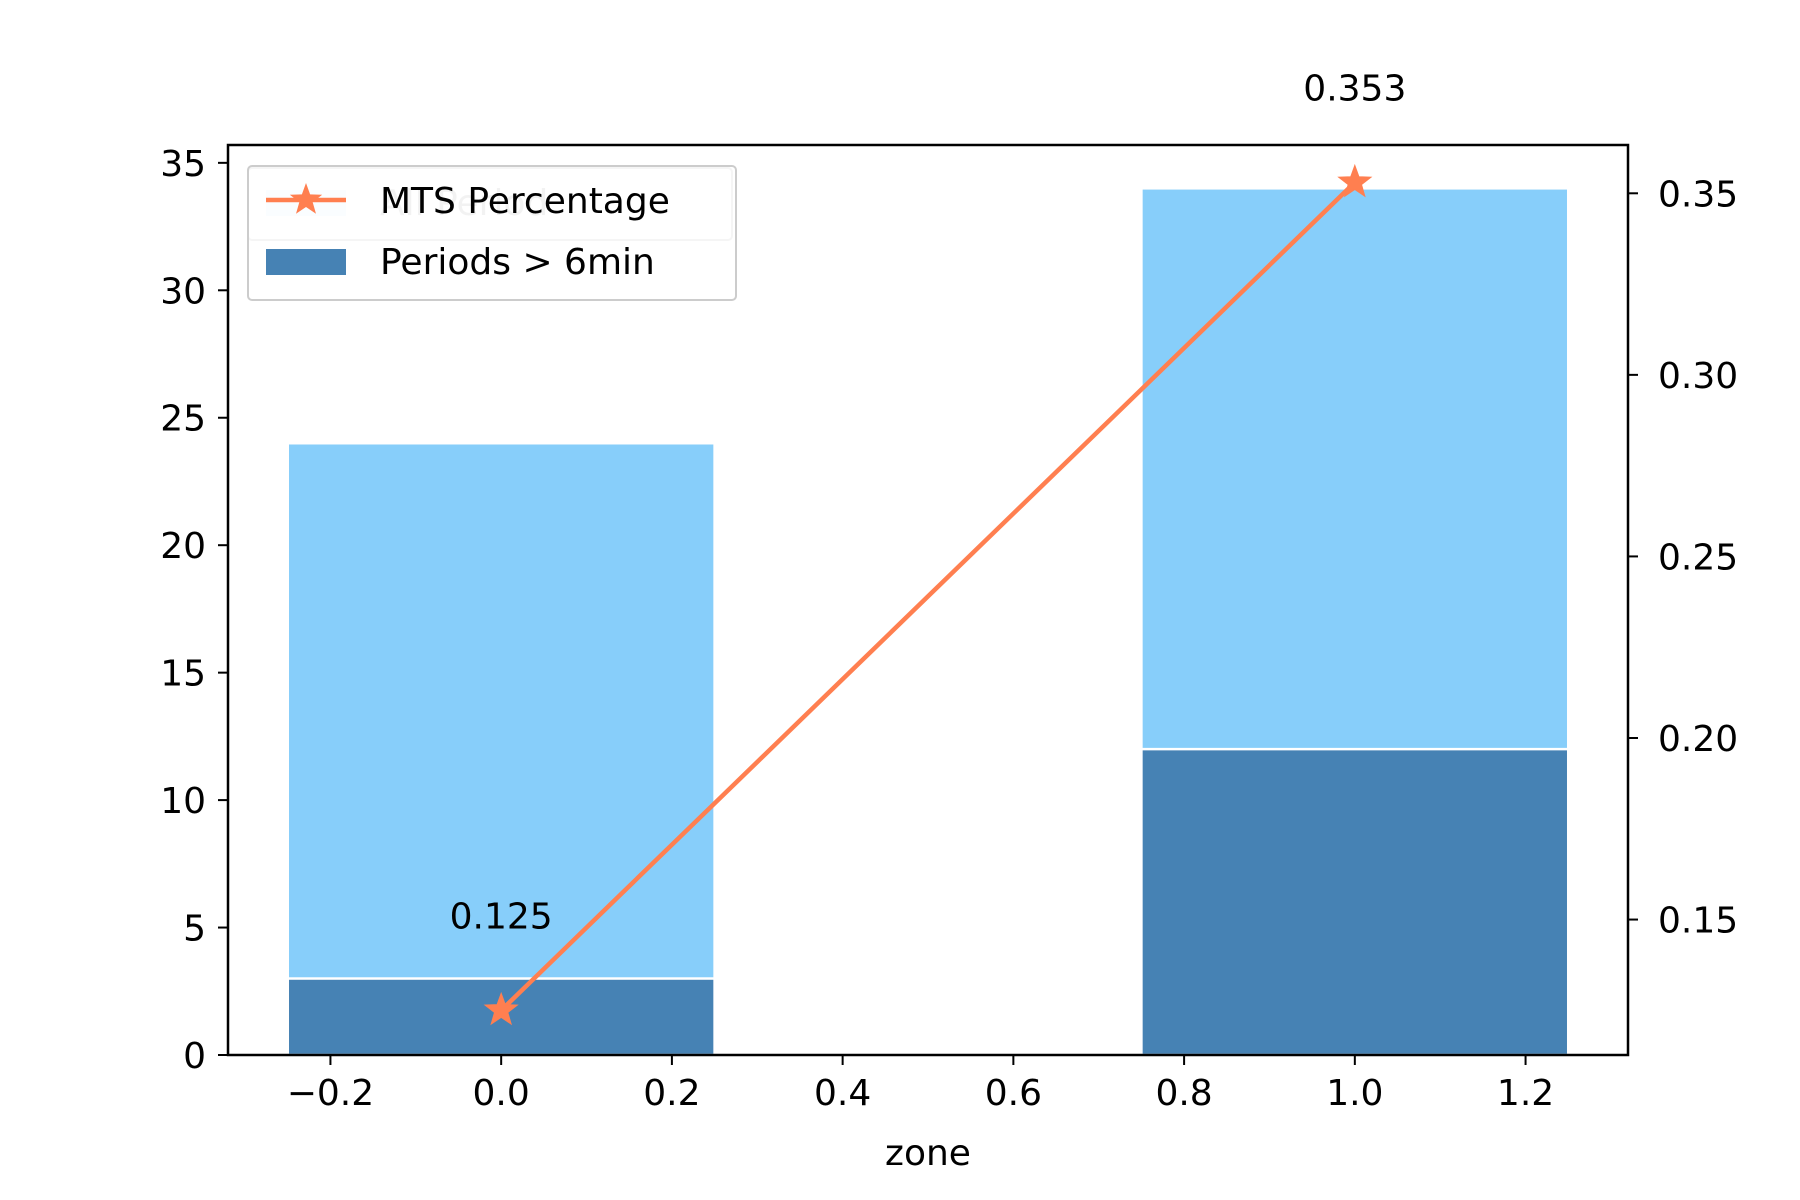 The image size is (1800, 1200). I want to click on y2-tick-label-0: 0.15, so click(1698, 921).